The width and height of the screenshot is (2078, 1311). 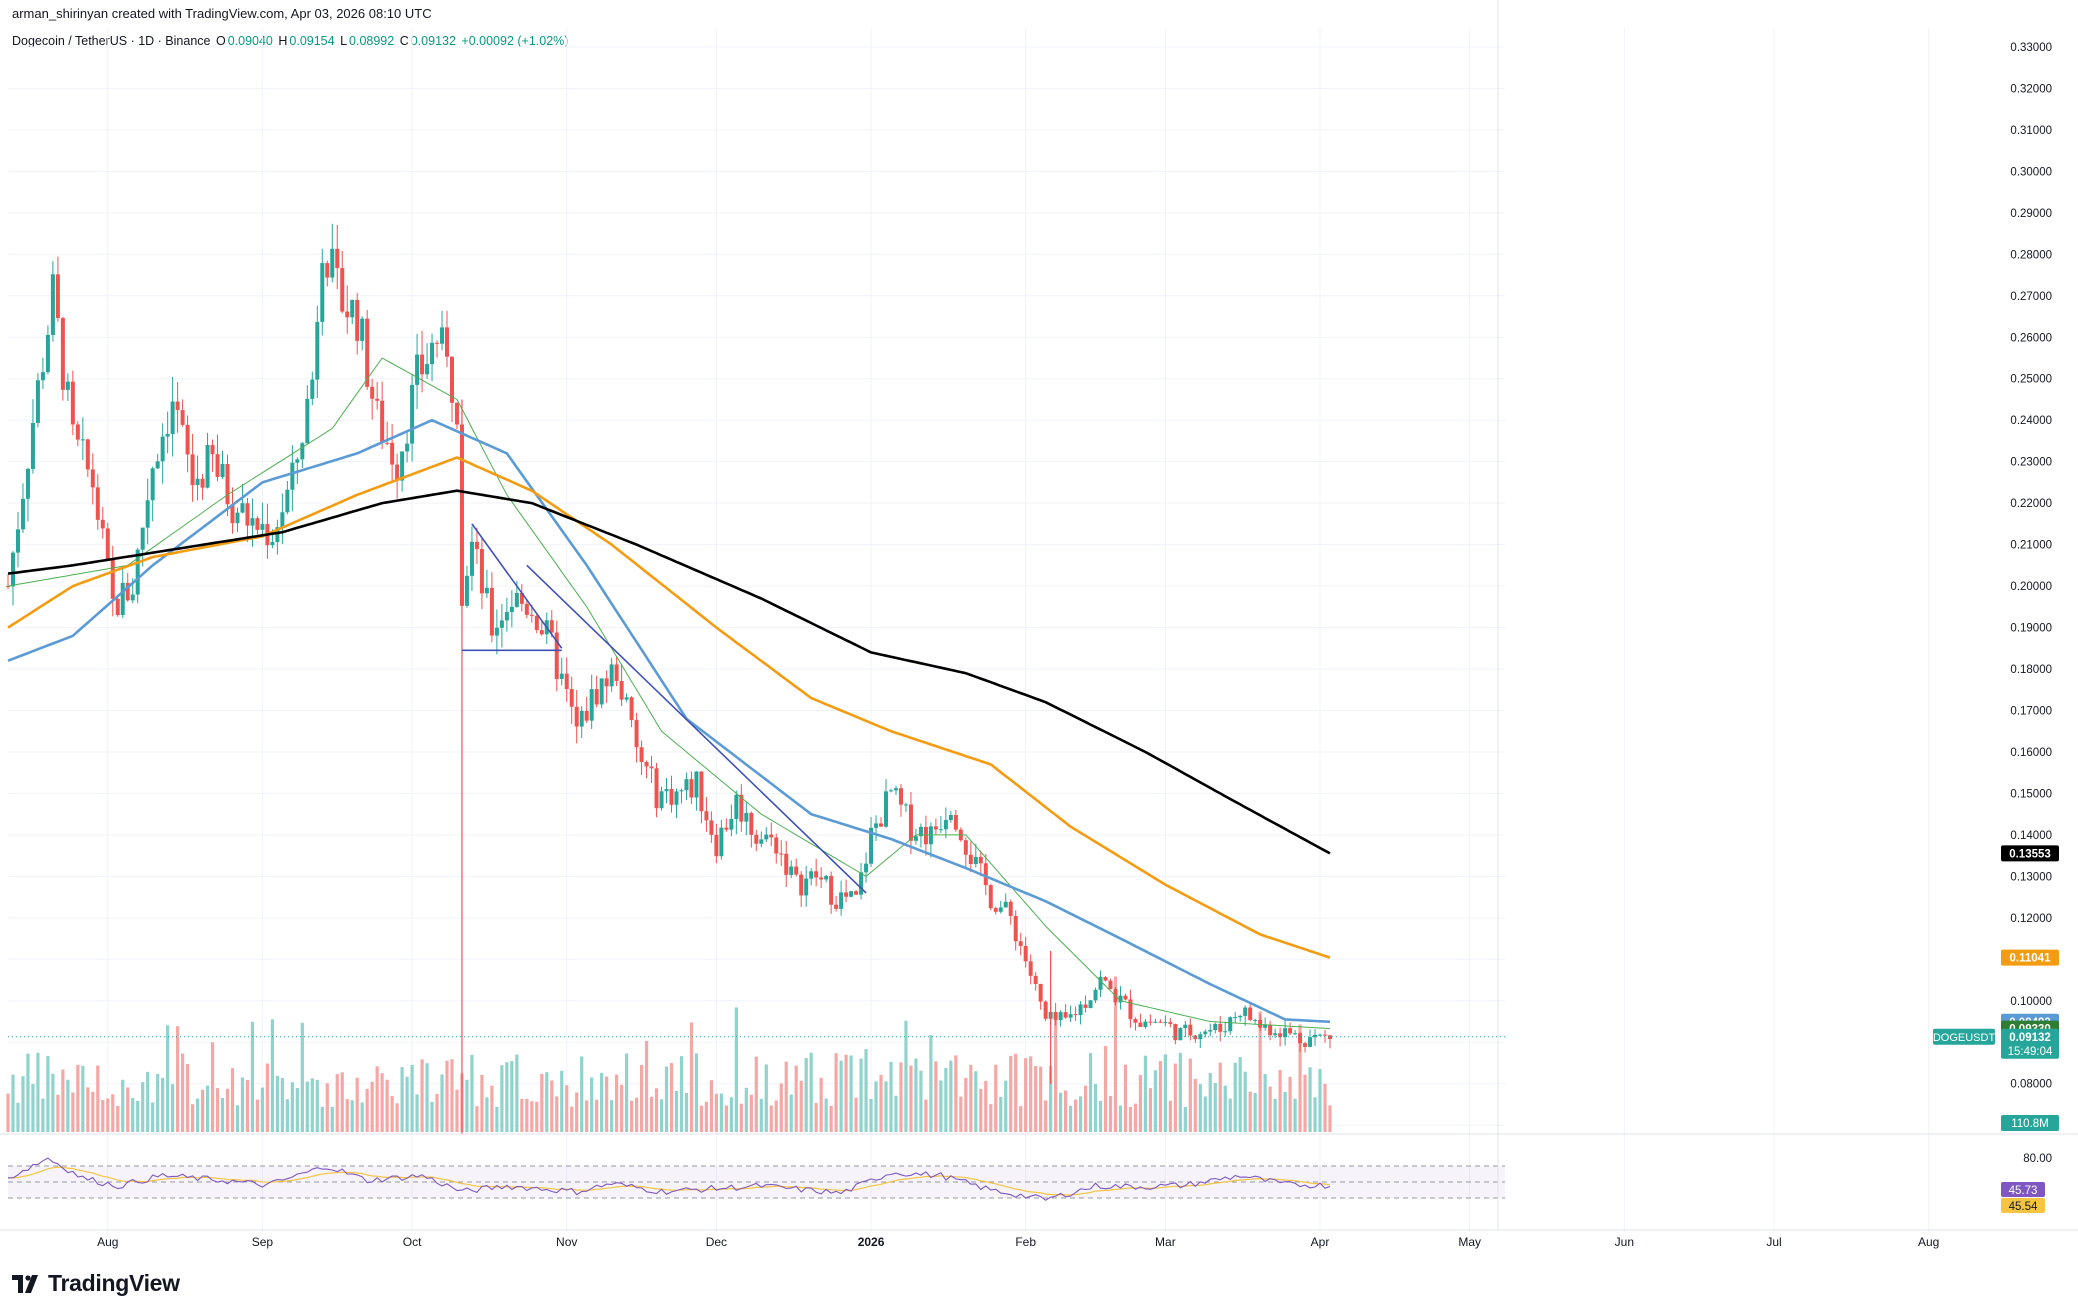 I want to click on y-axis-tick-label: 0.14000, so click(x=2031, y=836).